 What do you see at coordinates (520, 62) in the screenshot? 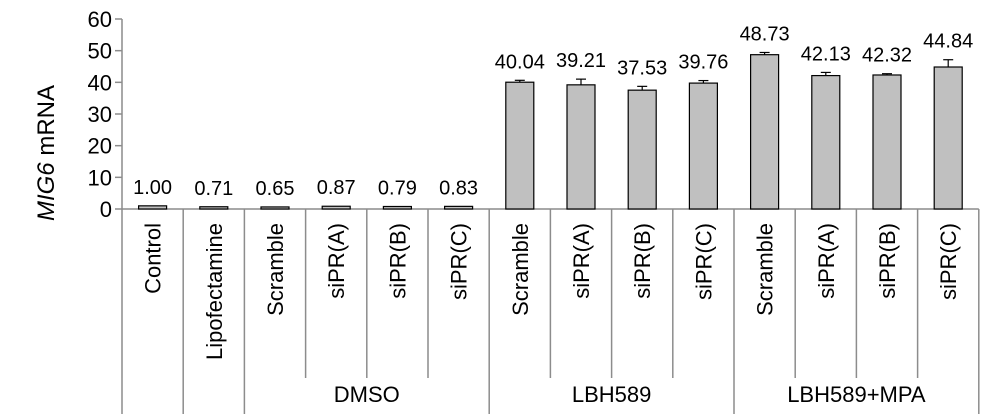
I see `data-label: 40.04` at bounding box center [520, 62].